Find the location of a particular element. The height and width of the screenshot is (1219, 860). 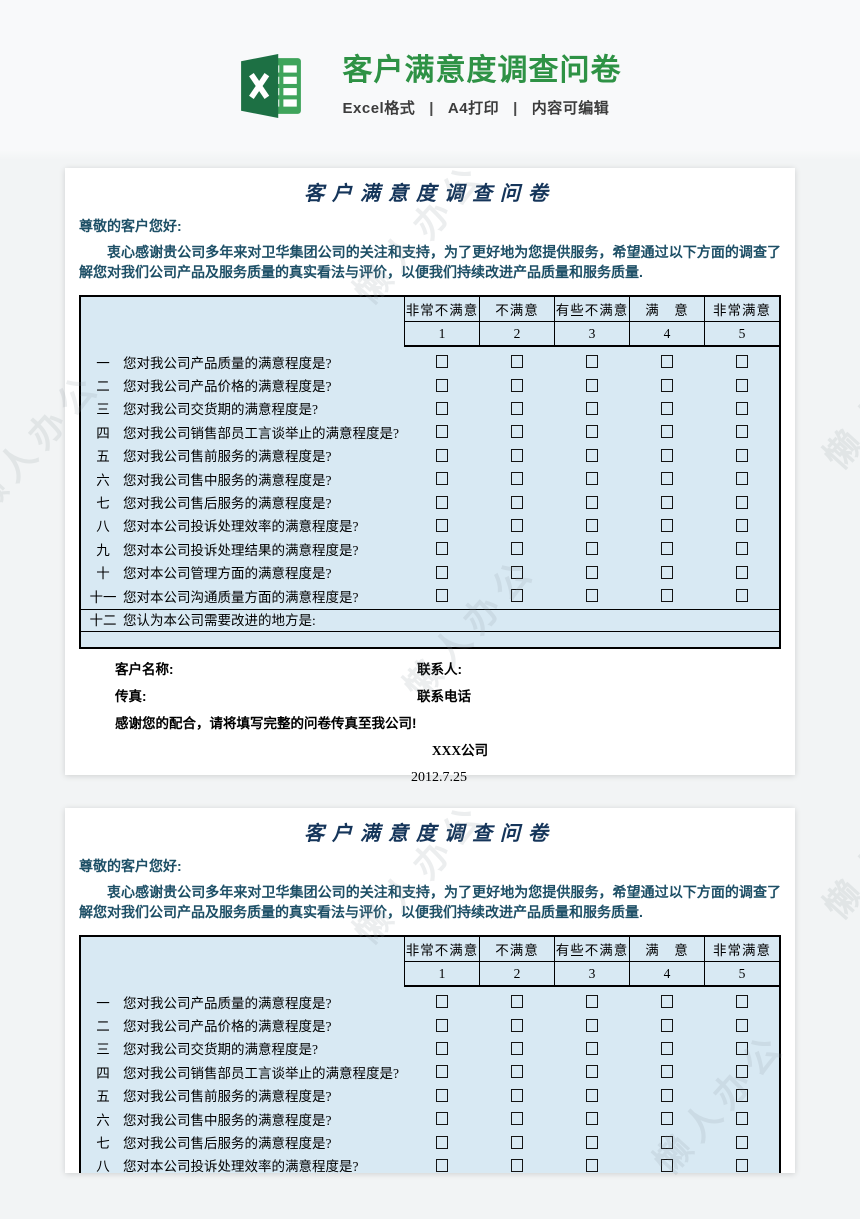

question-label: 您对我公司产品质量的满意程度是? is located at coordinates (227, 1003).